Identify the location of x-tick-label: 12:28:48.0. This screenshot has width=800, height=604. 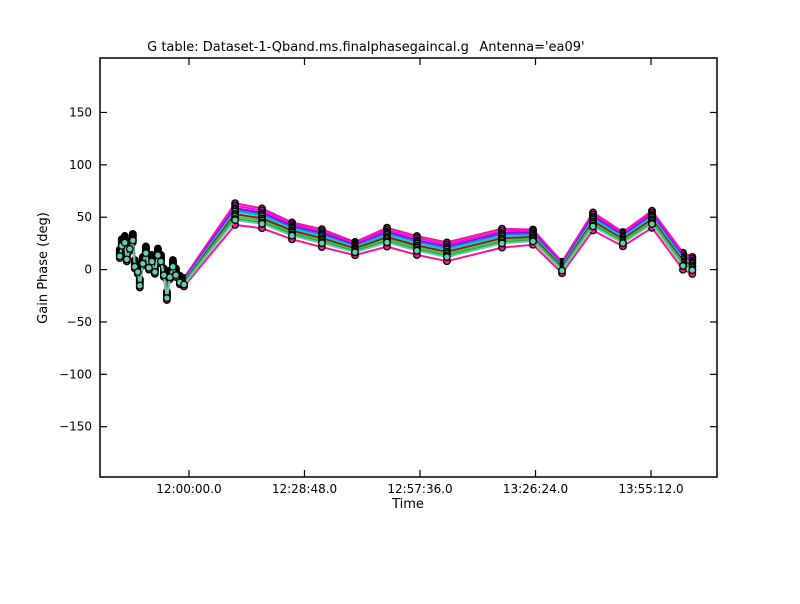
(304, 489).